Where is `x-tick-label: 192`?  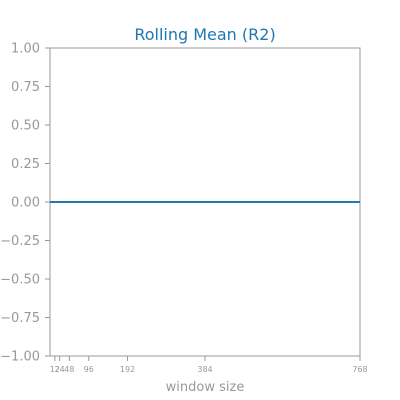 x-tick-label: 192 is located at coordinates (127, 369).